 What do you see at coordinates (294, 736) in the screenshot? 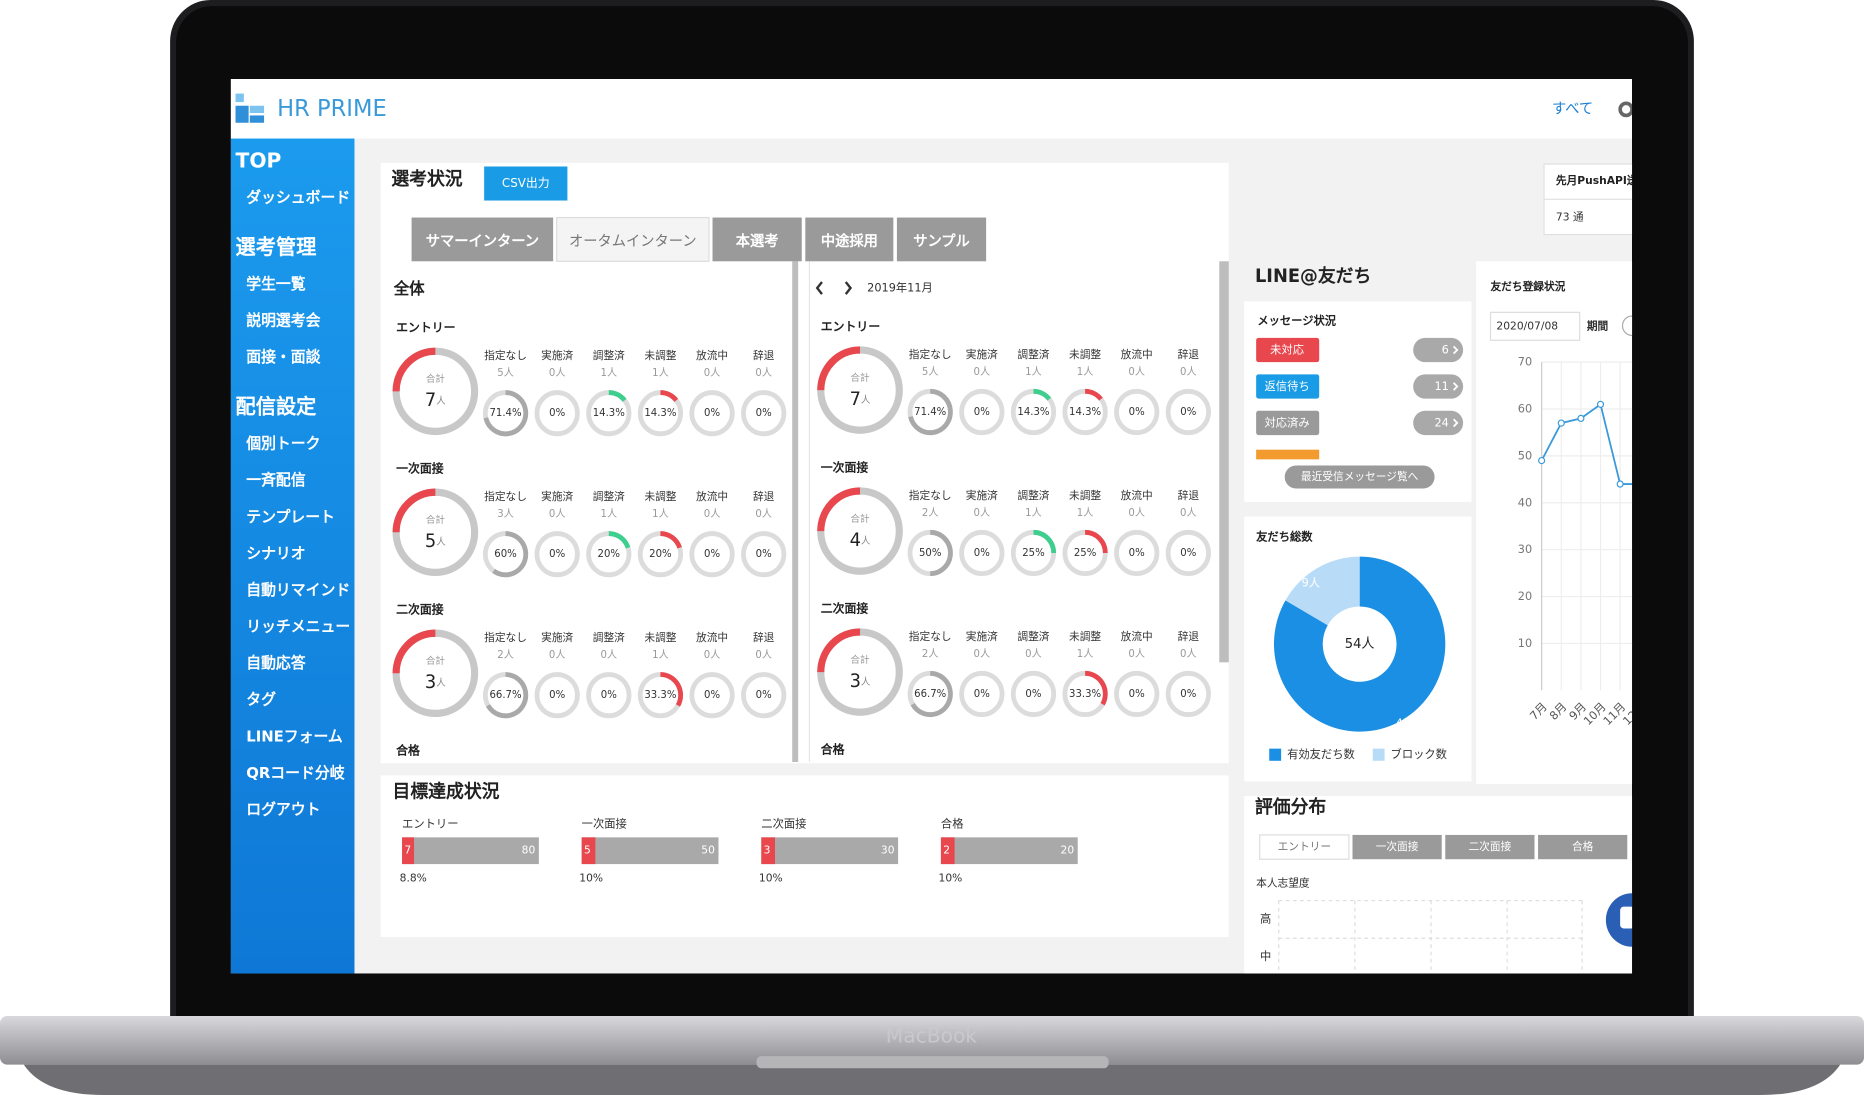
I see `sidebar-item: LINEフォーム` at bounding box center [294, 736].